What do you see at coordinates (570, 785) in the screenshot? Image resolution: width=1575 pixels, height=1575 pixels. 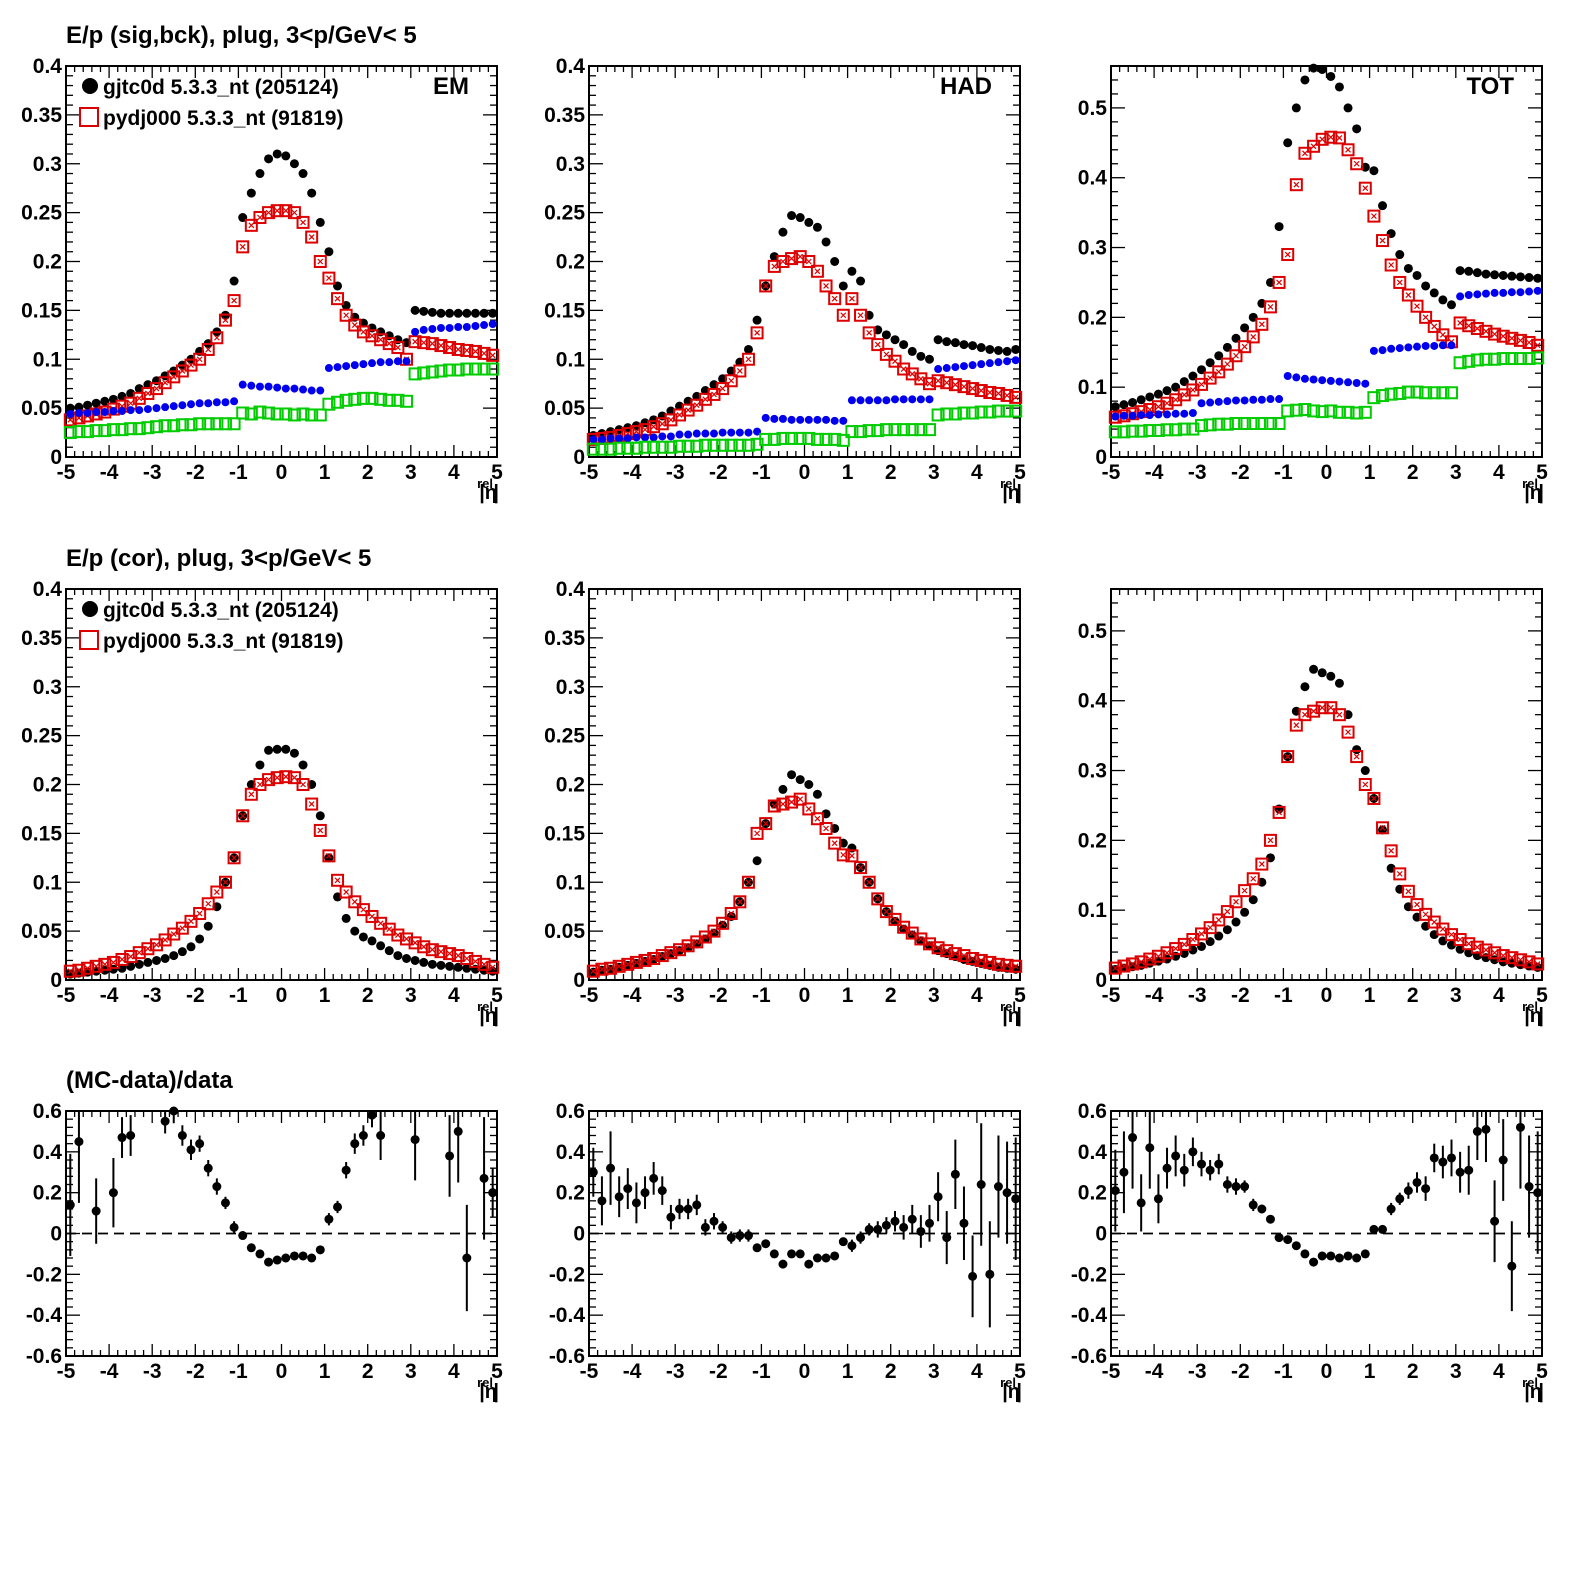 I see `y-tick-label: 0.2` at bounding box center [570, 785].